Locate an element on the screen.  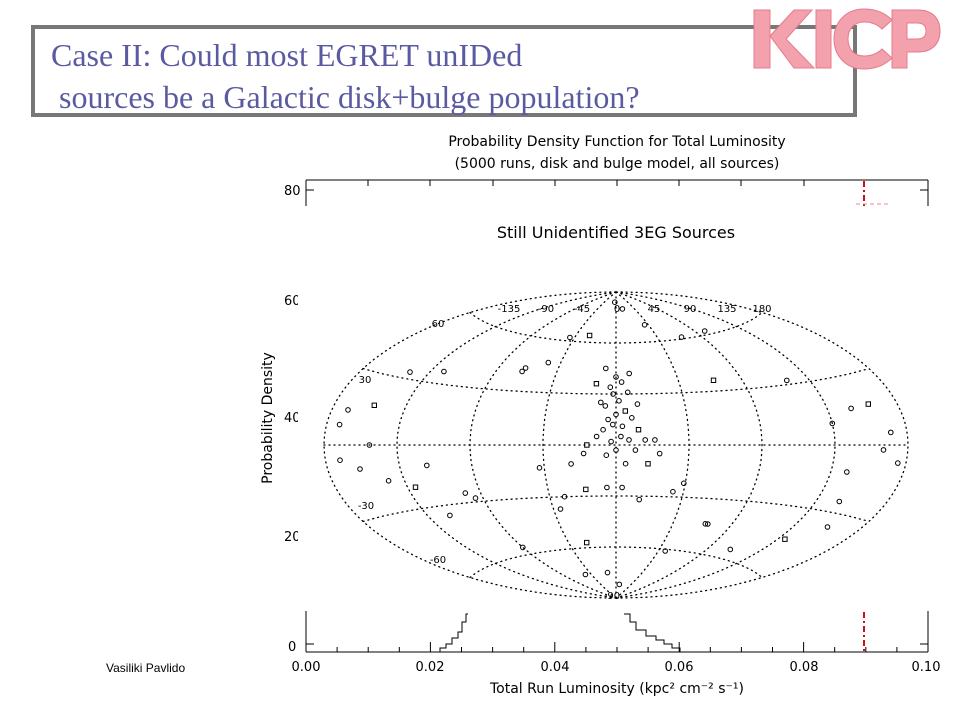
pdf-xtick-3: 0.06 is located at coordinates (679, 667).